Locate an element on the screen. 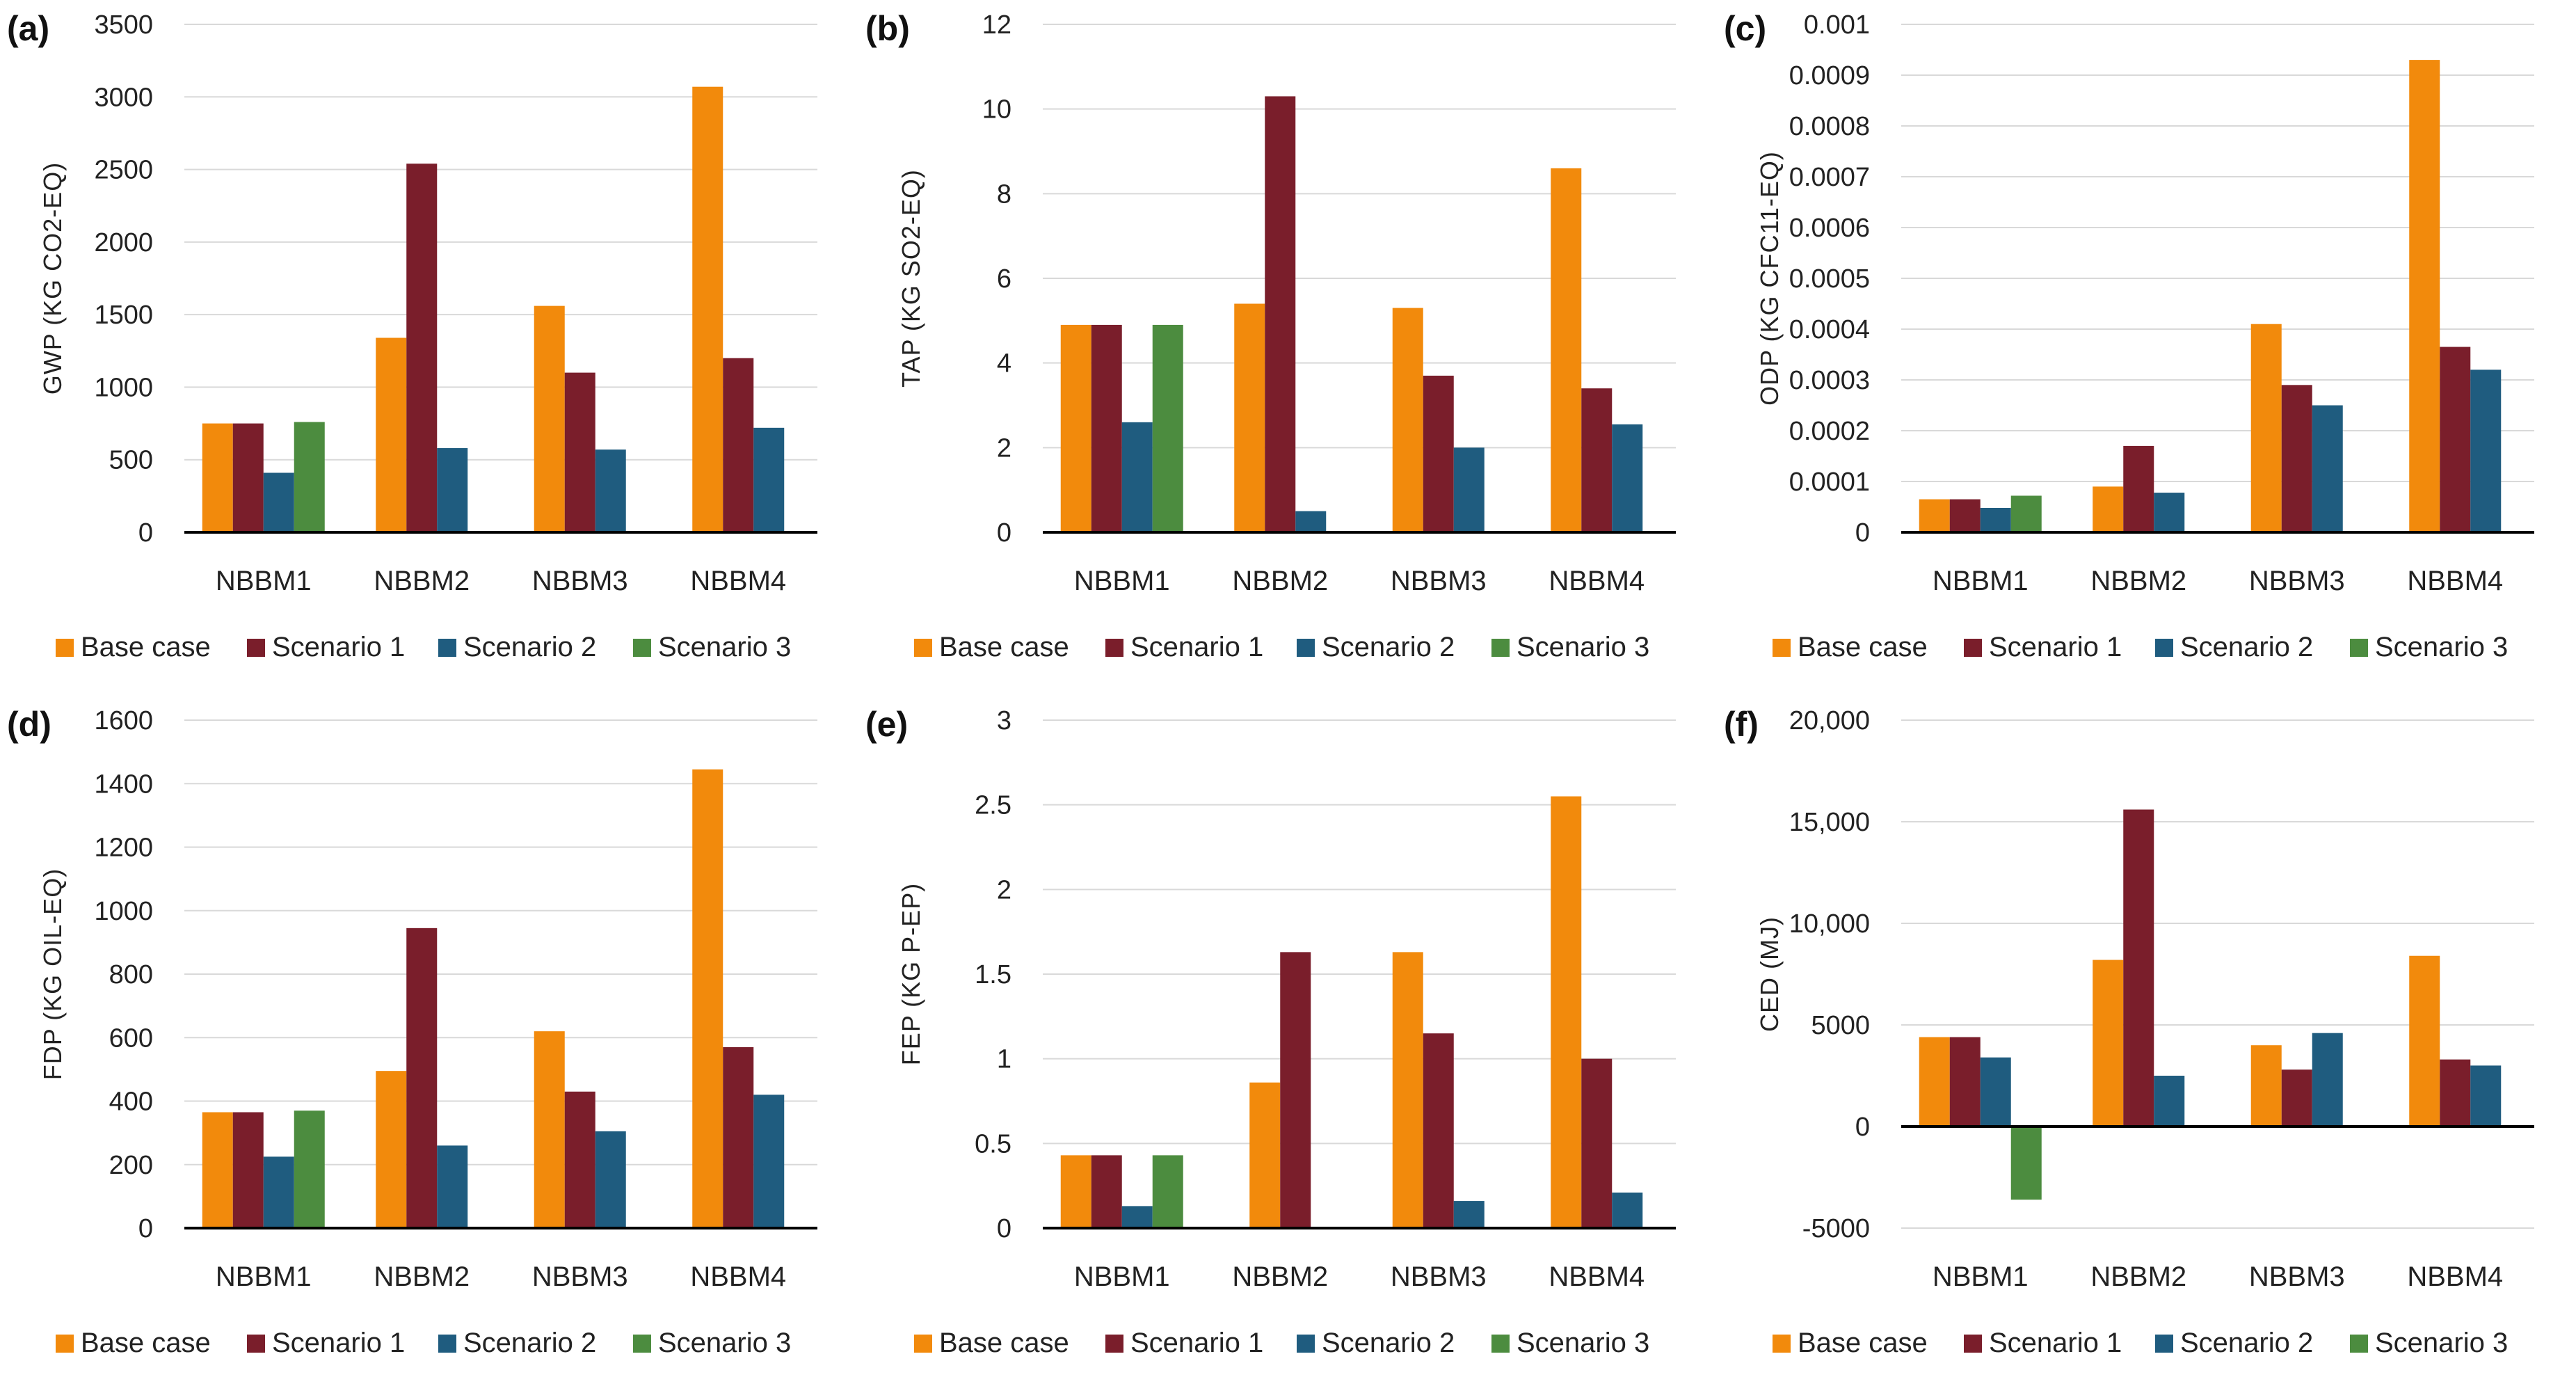 This screenshot has width=2576, height=1393. y-tick-label-e: 3 is located at coordinates (1004, 720).